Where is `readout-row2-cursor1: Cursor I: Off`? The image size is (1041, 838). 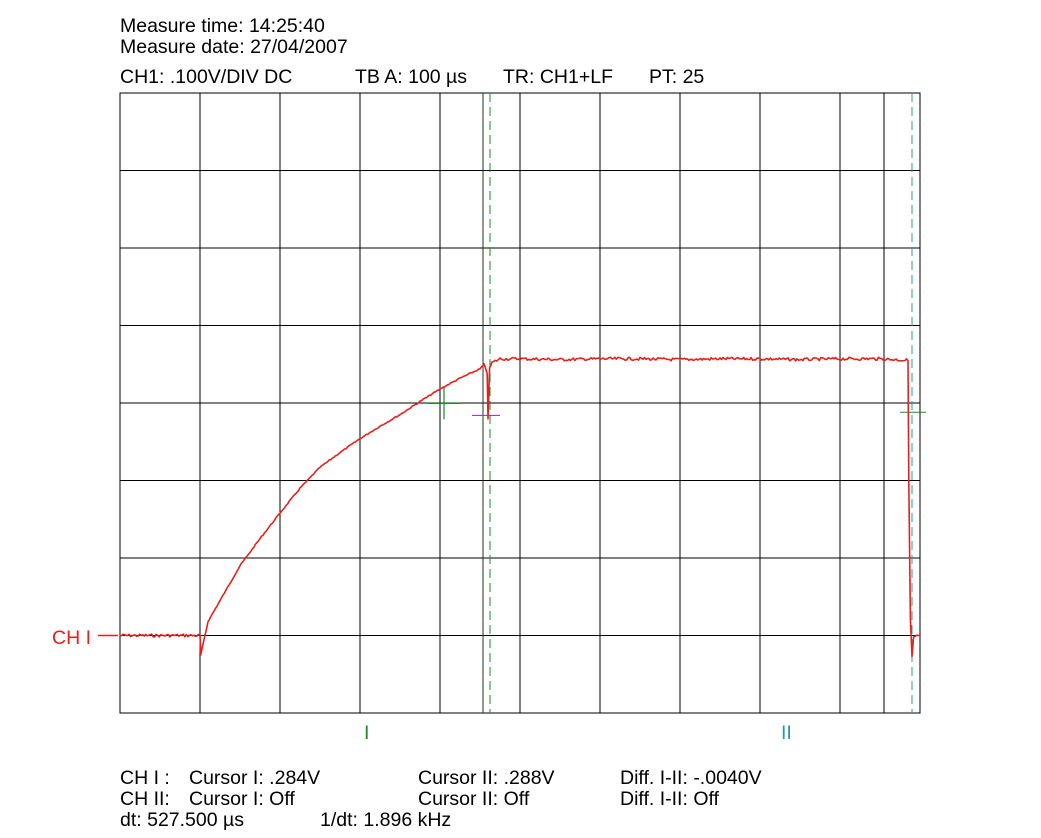 readout-row2-cursor1: Cursor I: Off is located at coordinates (242, 799).